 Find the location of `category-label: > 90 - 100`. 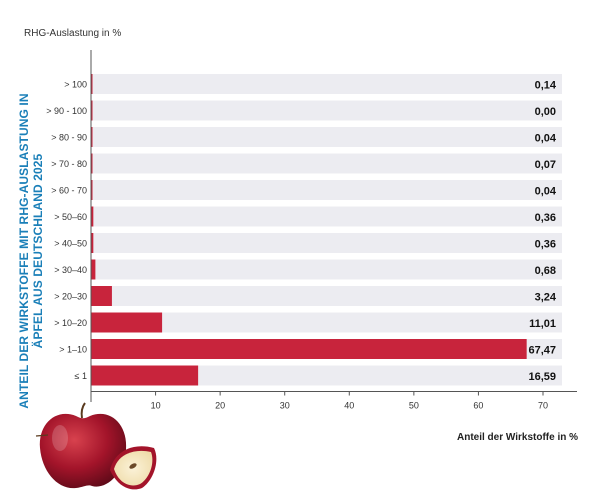

category-label: > 90 - 100 is located at coordinates (66, 111).